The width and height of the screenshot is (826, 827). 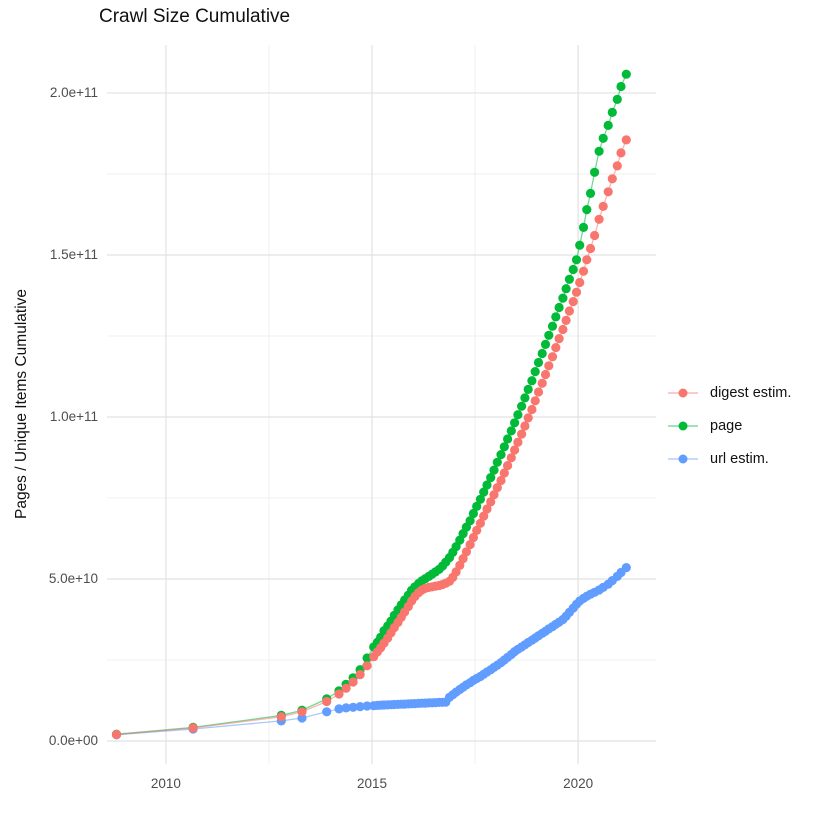 What do you see at coordinates (165, 783) in the screenshot?
I see `x-tick-label: 2010` at bounding box center [165, 783].